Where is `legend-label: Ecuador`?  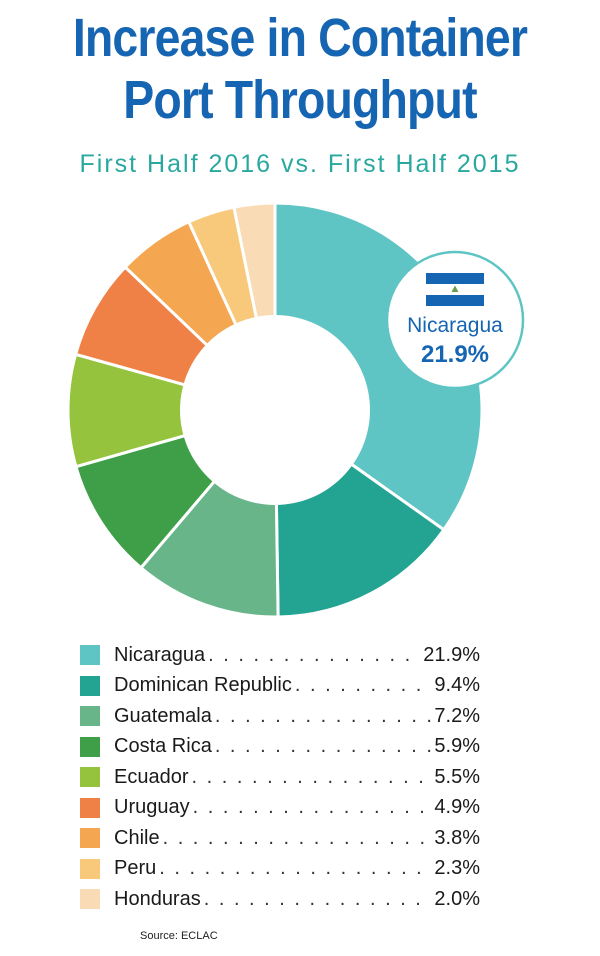
legend-label: Ecuador is located at coordinates (151, 776).